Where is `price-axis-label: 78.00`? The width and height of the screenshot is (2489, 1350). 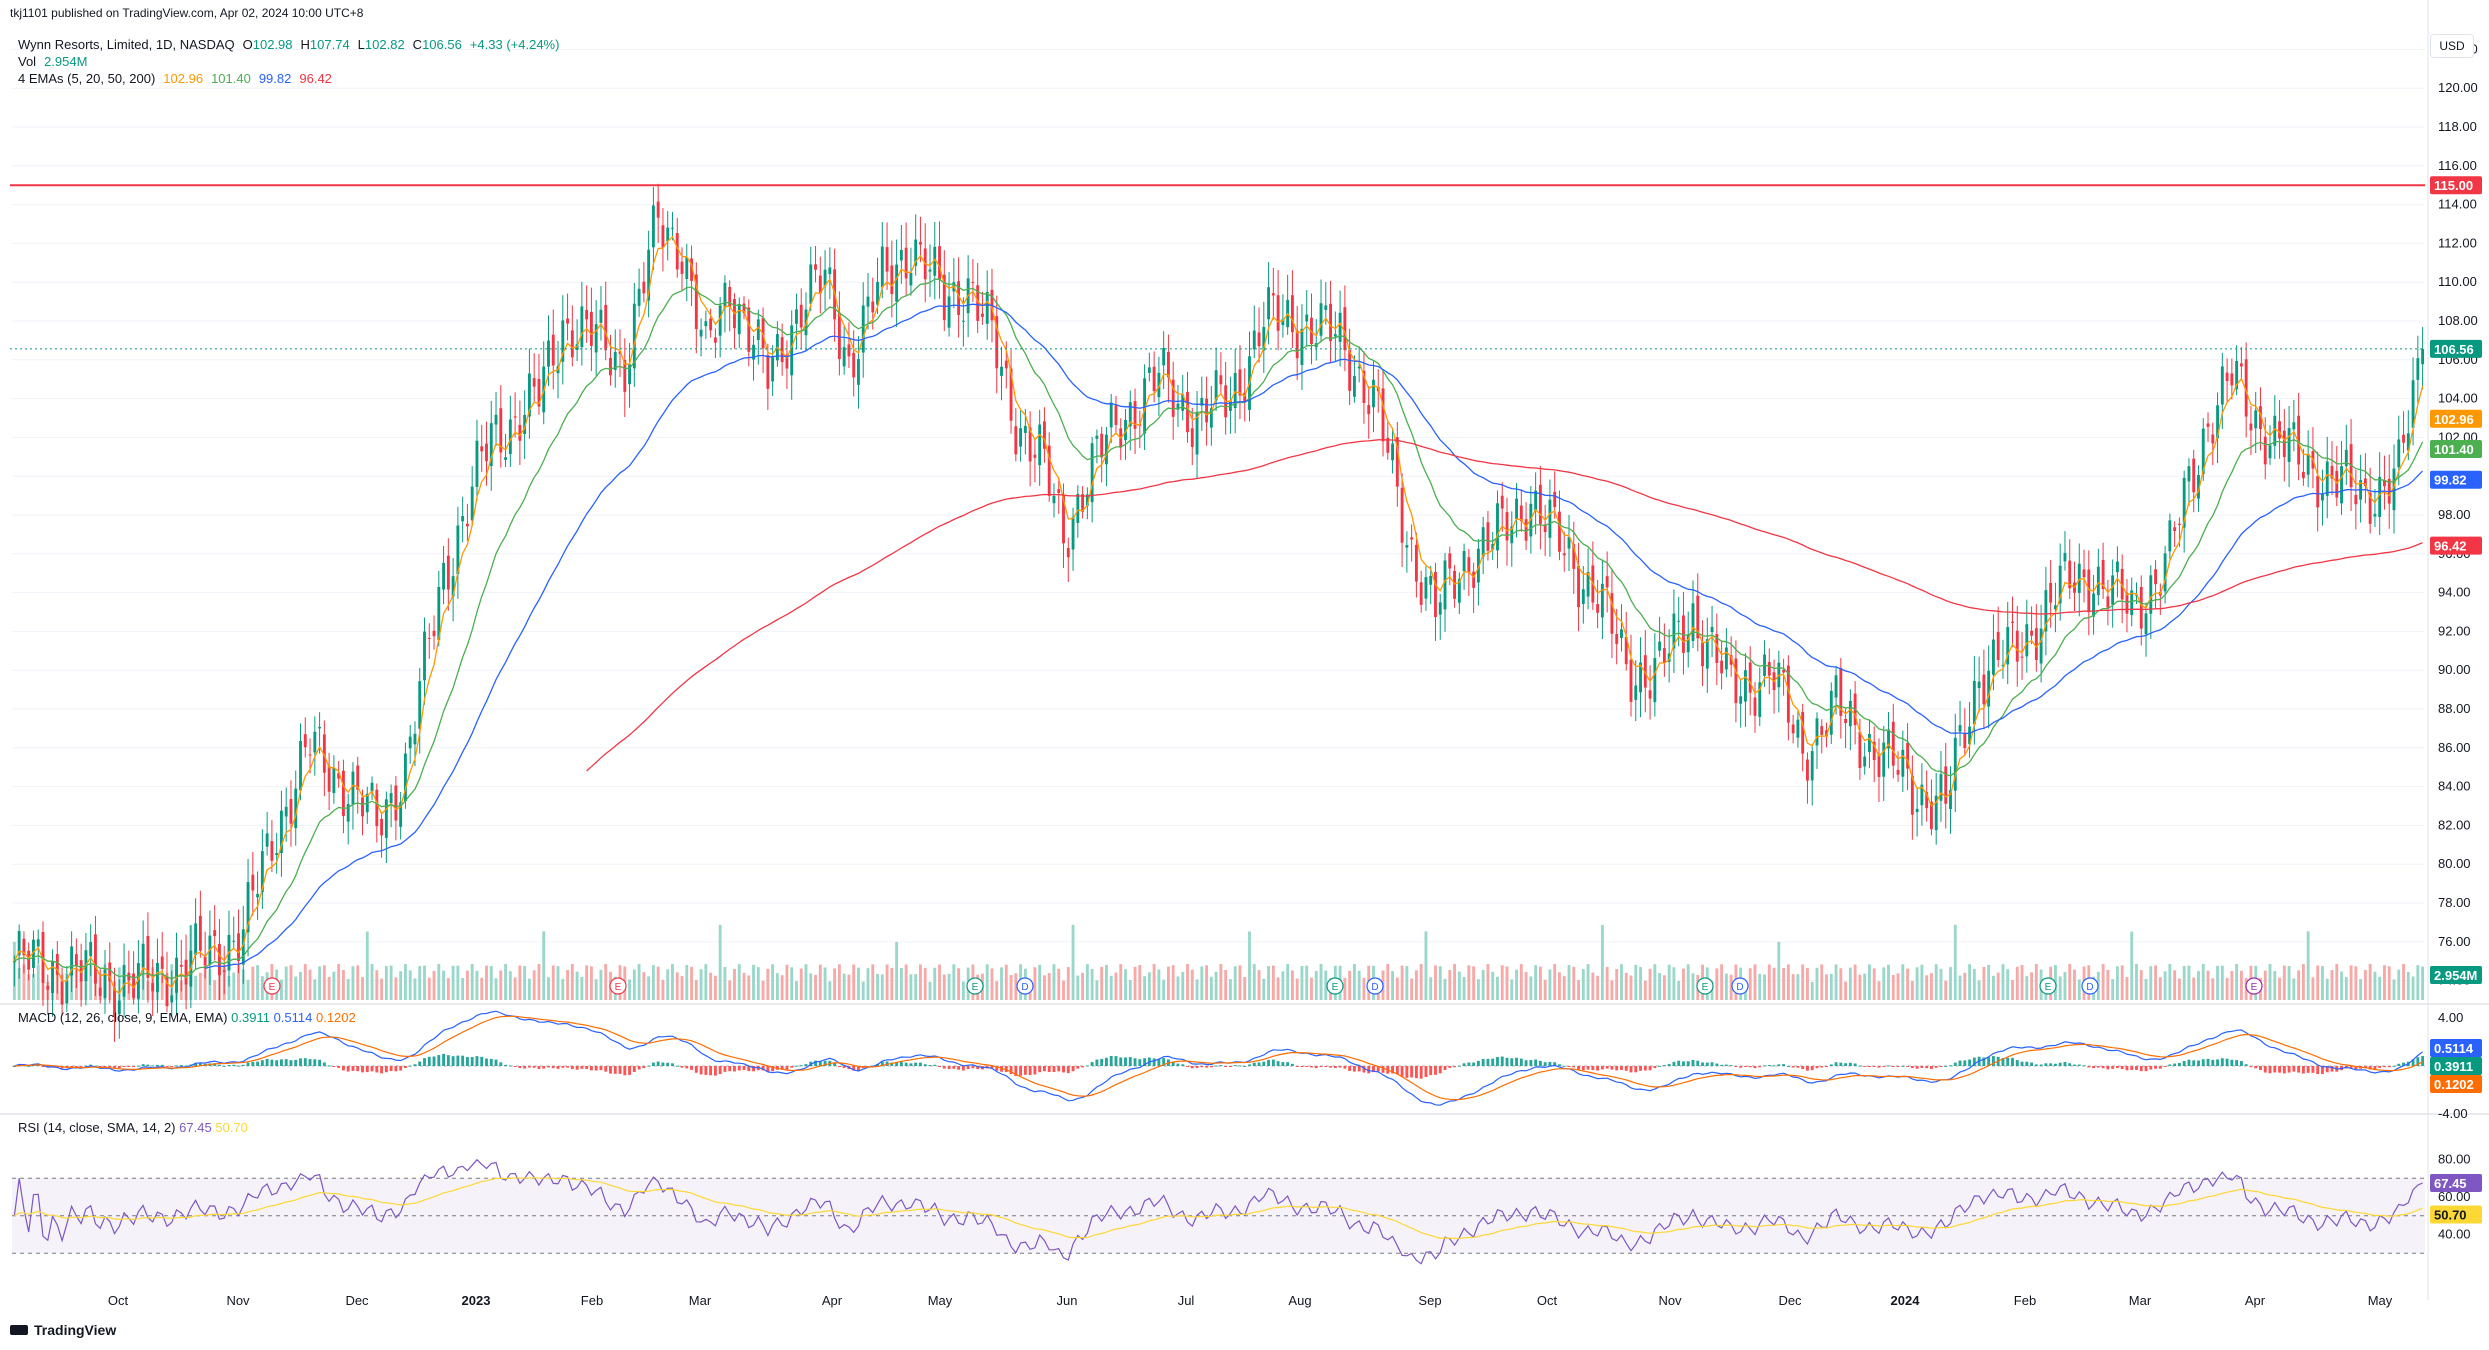 price-axis-label: 78.00 is located at coordinates (2454, 902).